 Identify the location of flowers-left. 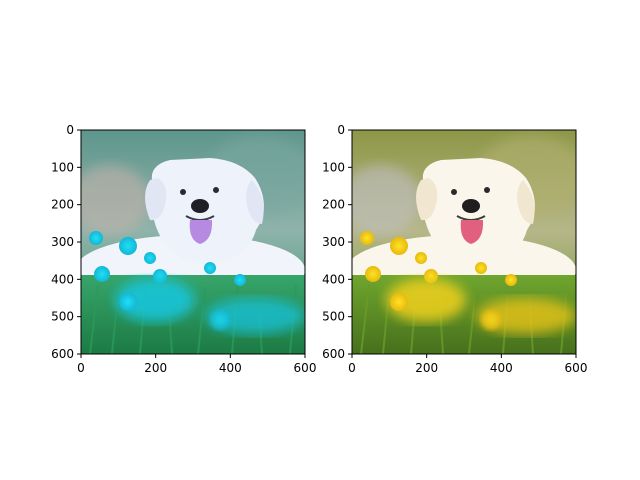
(197, 282).